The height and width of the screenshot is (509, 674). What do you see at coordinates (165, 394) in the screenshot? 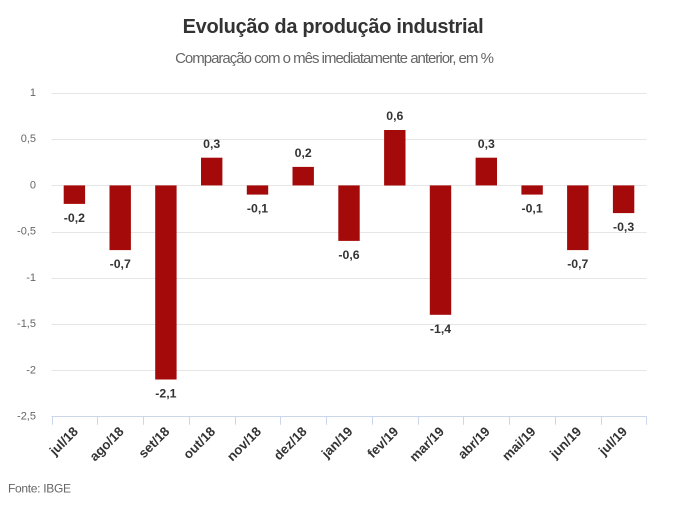
I see `svg-text: -2,1` at bounding box center [165, 394].